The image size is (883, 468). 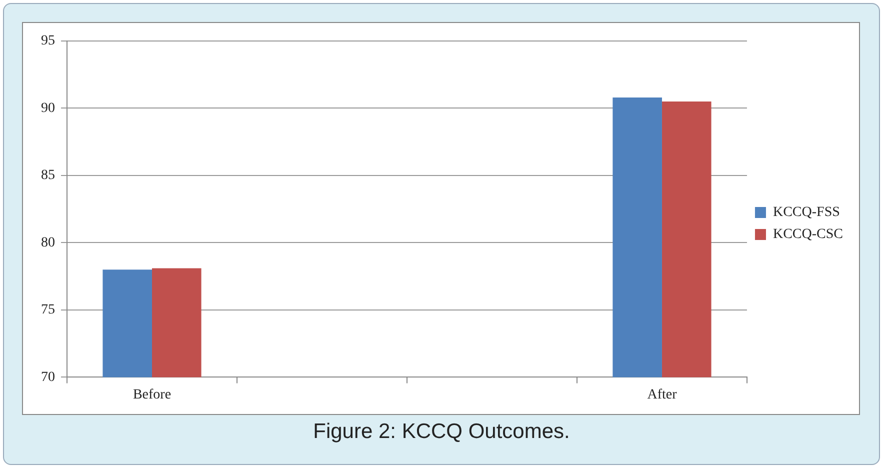 What do you see at coordinates (808, 234) in the screenshot?
I see `legend-label: KCCQ-CSC` at bounding box center [808, 234].